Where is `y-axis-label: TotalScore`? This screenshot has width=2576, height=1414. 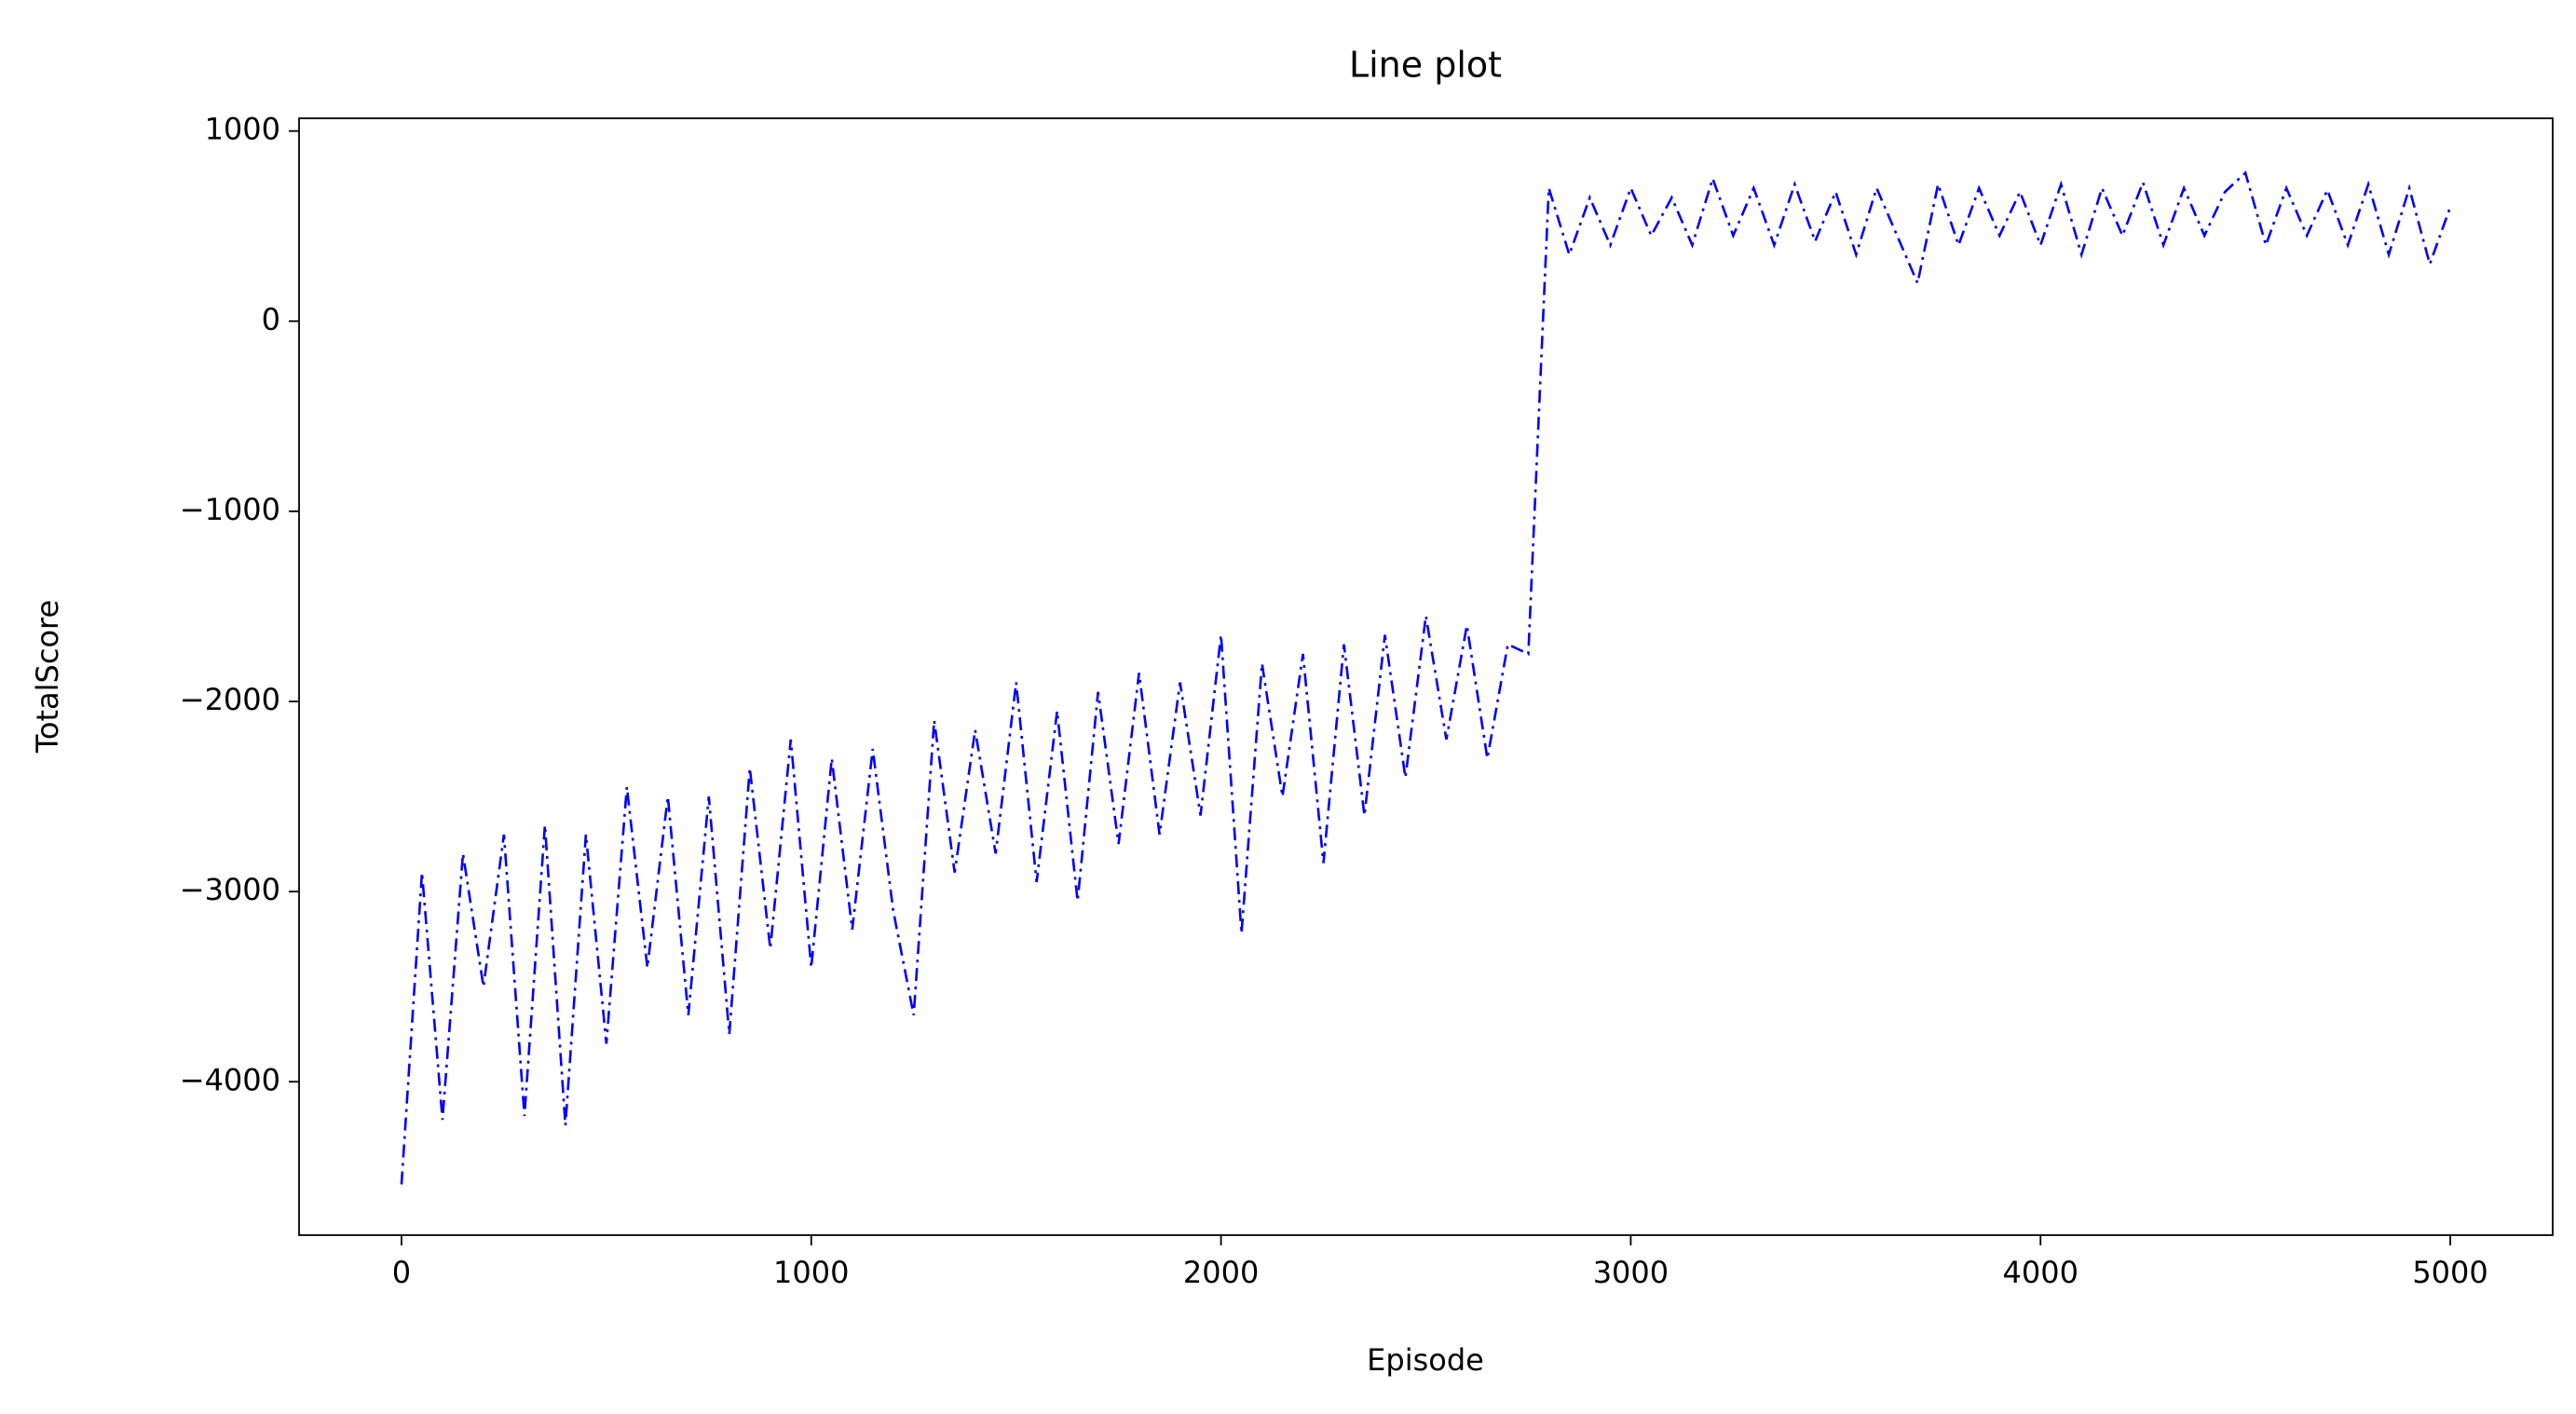 y-axis-label: TotalScore is located at coordinates (47, 677).